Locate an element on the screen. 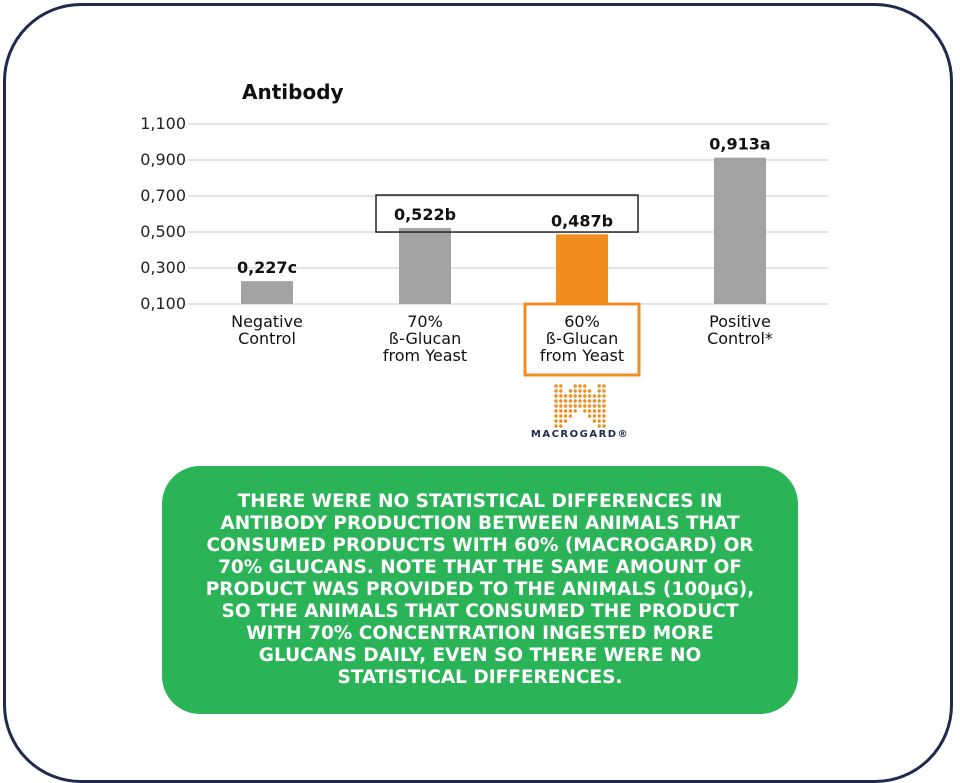  category-label: 70% is located at coordinates (425, 321).